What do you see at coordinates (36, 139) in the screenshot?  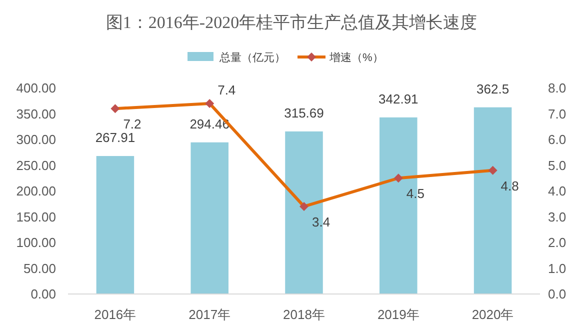 I see `y-tick-label: 300.00` at bounding box center [36, 139].